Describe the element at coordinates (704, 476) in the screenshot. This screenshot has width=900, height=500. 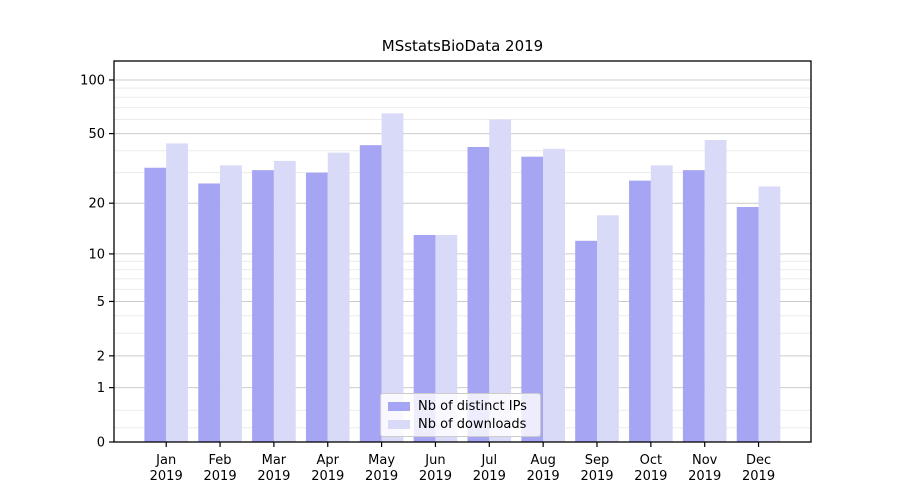
I see `x-tick-year-nov: 2019` at that location.